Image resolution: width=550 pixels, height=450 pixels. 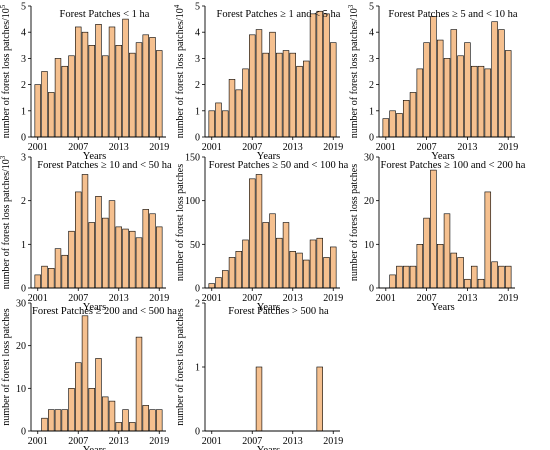 What do you see at coordinates (369, 201) in the screenshot?
I see `y-tick-label: 20` at bounding box center [369, 201].